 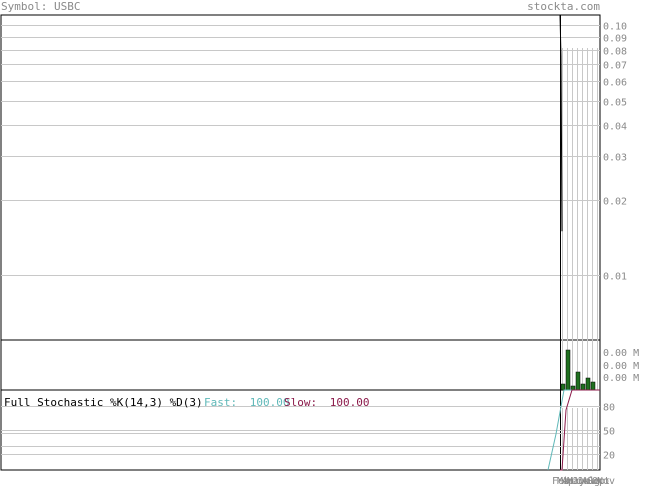 What do you see at coordinates (586, 481) in the screenshot?
I see `date-tick-label: Jul` at bounding box center [586, 481].